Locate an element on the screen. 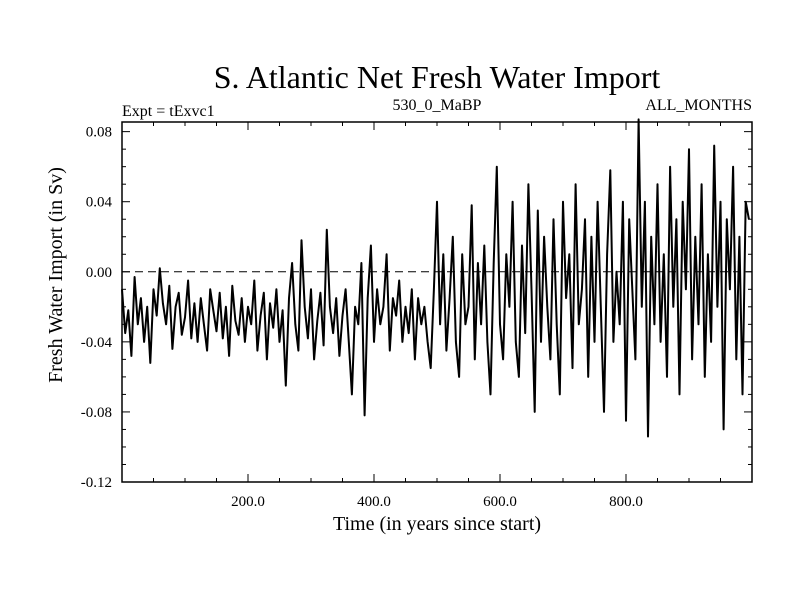 This screenshot has width=800, height=600. y-tick-label: -0.12 is located at coordinates (96, 483).